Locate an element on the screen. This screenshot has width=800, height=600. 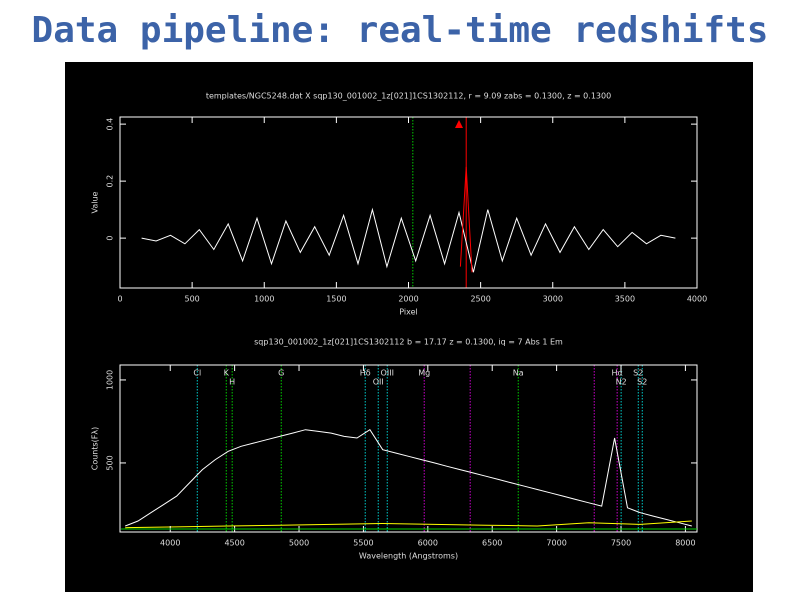
slide-title: Data pipeline: real-time redshifts is located at coordinates (400, 30).